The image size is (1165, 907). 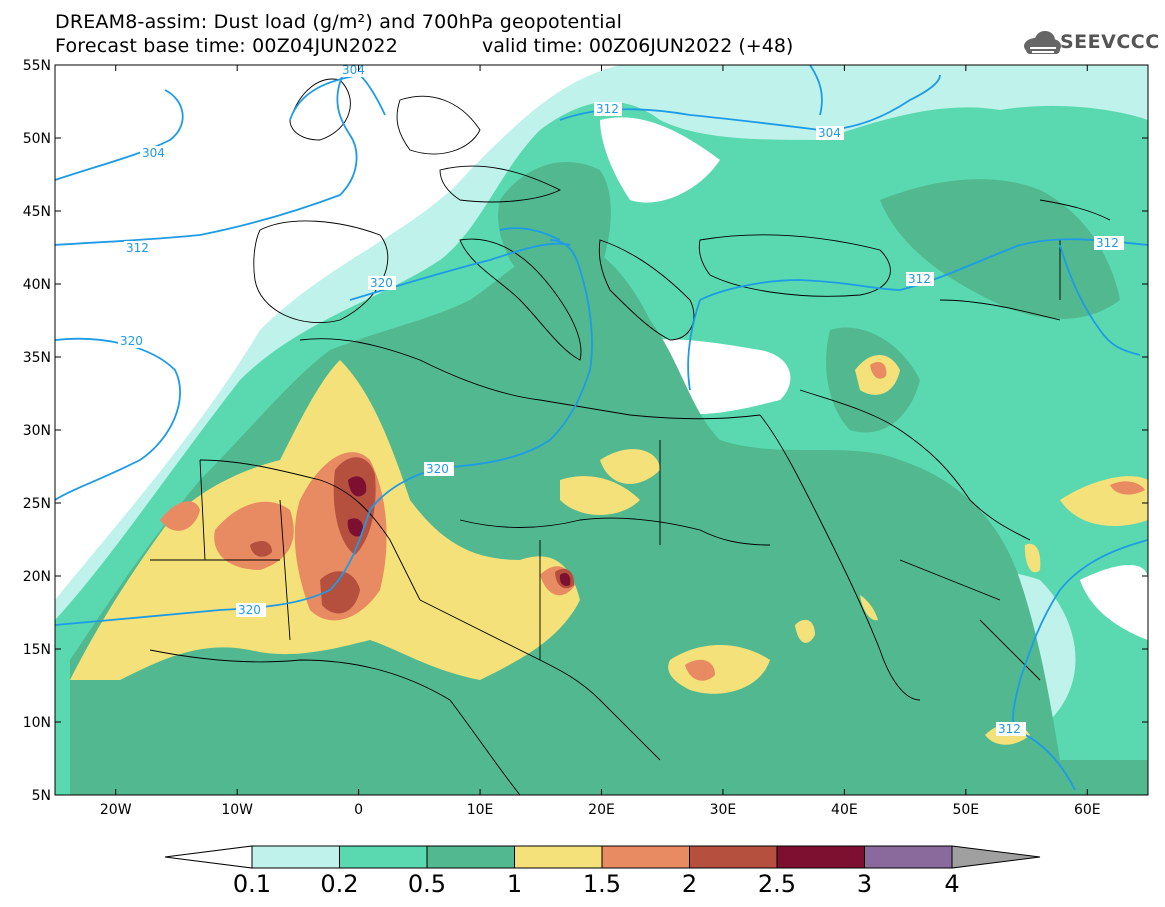 I want to click on lon-tick-label: 50E, so click(x=965, y=810).